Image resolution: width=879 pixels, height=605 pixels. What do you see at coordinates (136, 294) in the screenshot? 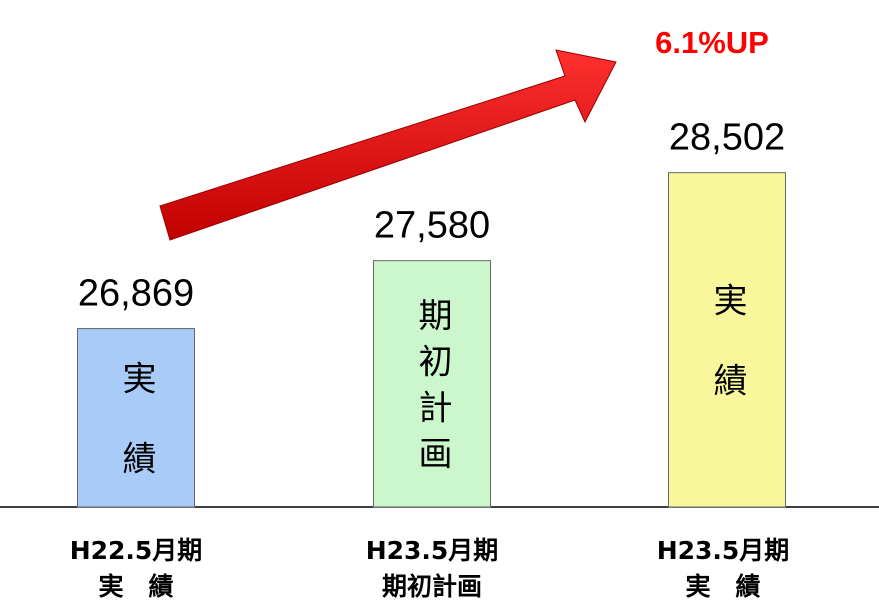
I see `value-label: 26,869` at bounding box center [136, 294].